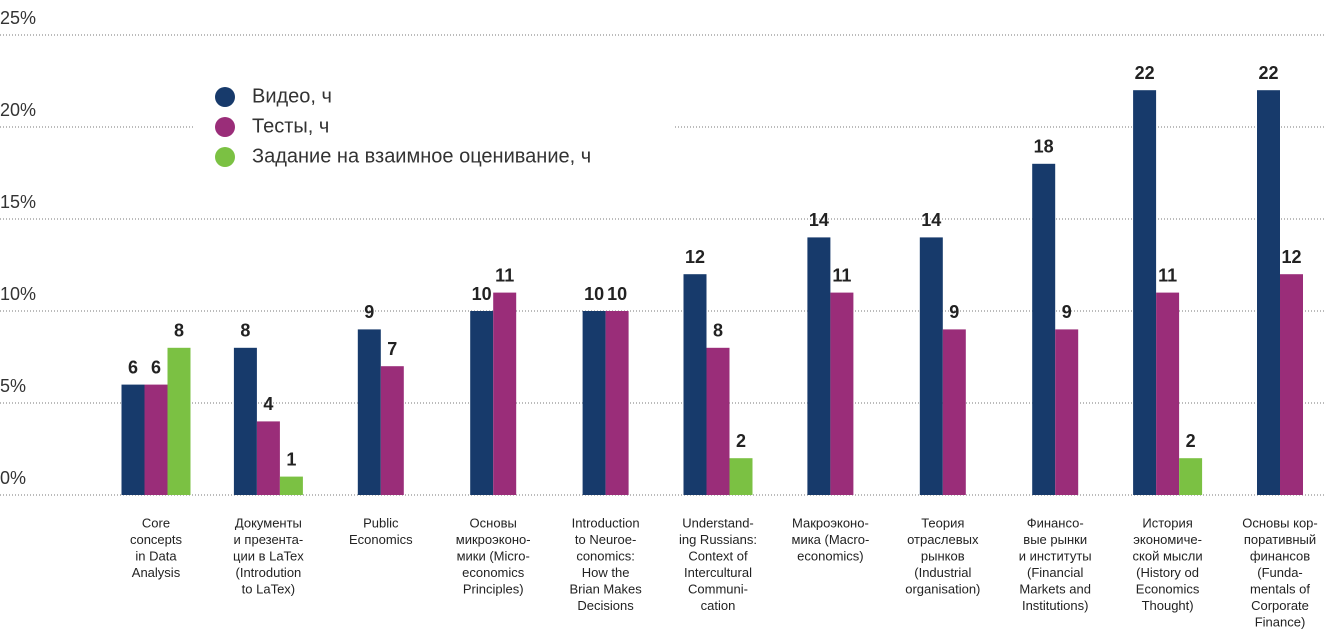 Image resolution: width=1325 pixels, height=642 pixels. I want to click on value-label: 18, so click(1044, 147).